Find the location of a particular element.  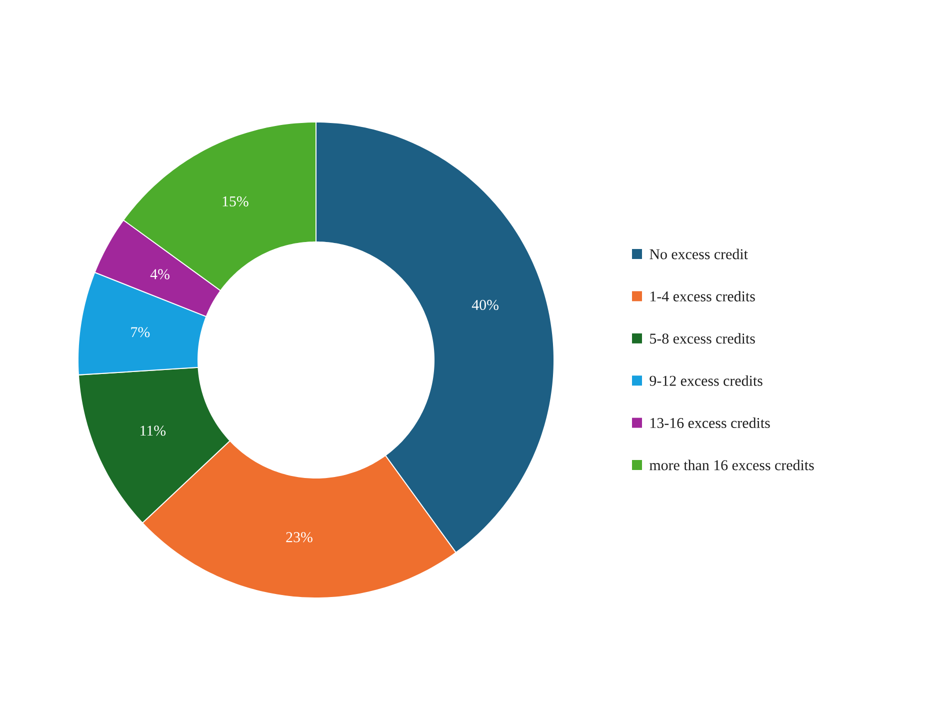

data-label: 15% is located at coordinates (235, 201).